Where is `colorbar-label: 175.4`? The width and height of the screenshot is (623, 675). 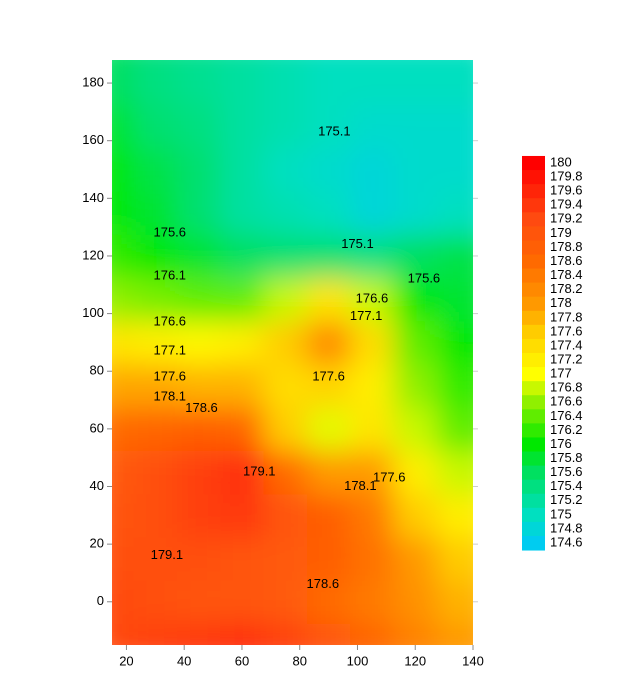
colorbar-label: 175.4 is located at coordinates (566, 485).